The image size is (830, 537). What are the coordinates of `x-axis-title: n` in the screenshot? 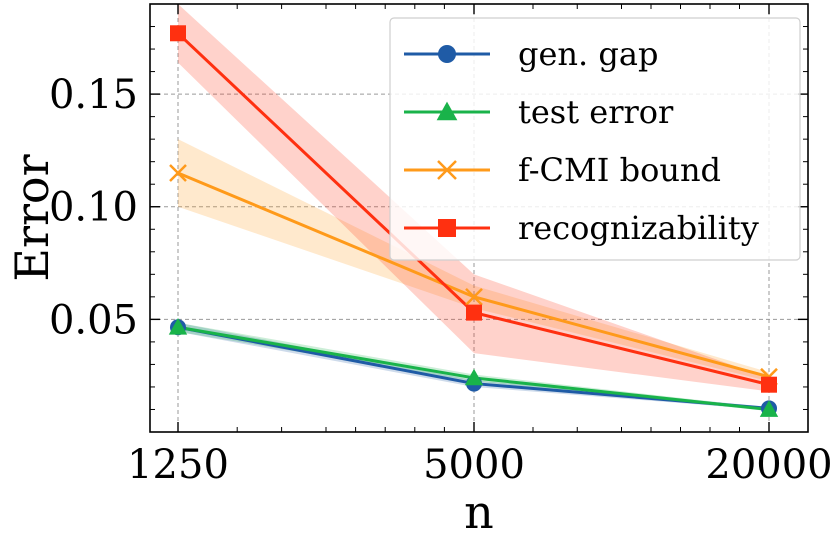 It's located at (479, 511).